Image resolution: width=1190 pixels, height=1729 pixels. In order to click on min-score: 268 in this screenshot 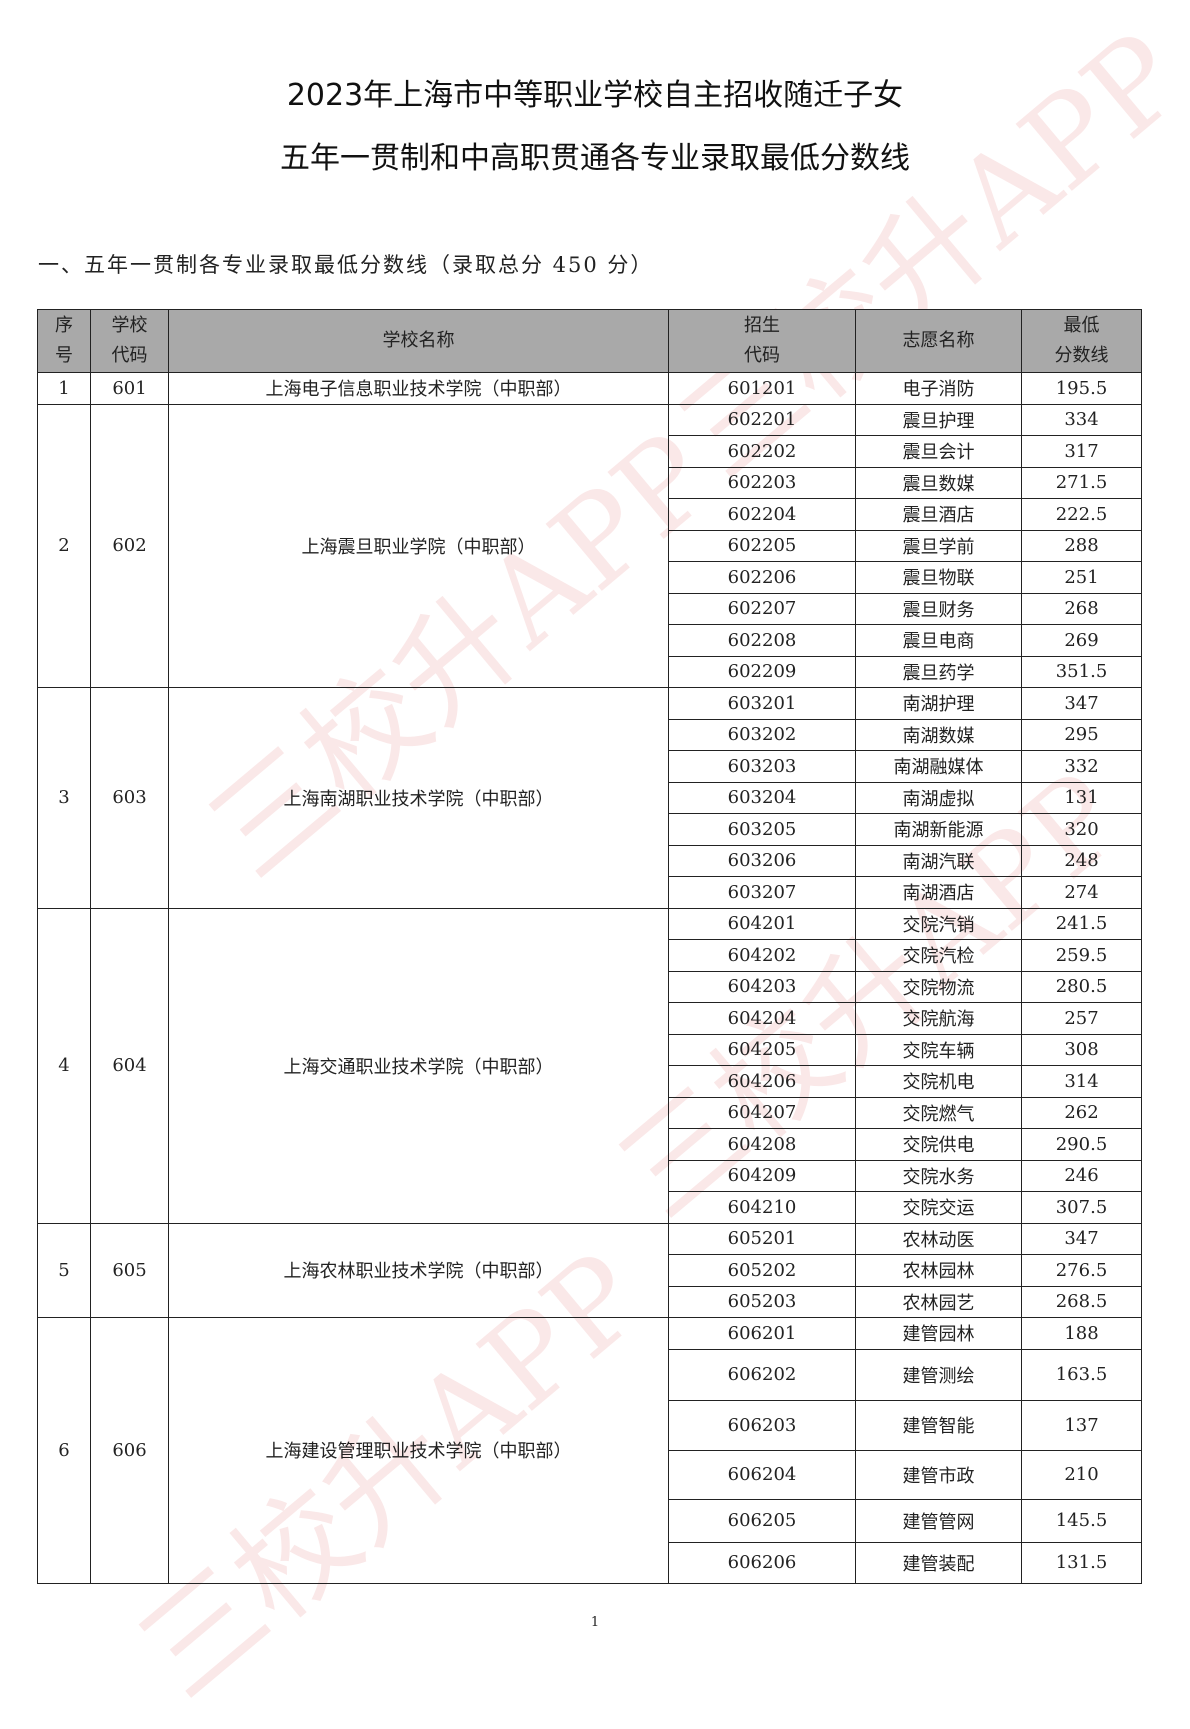, I will do `click(1081, 608)`.